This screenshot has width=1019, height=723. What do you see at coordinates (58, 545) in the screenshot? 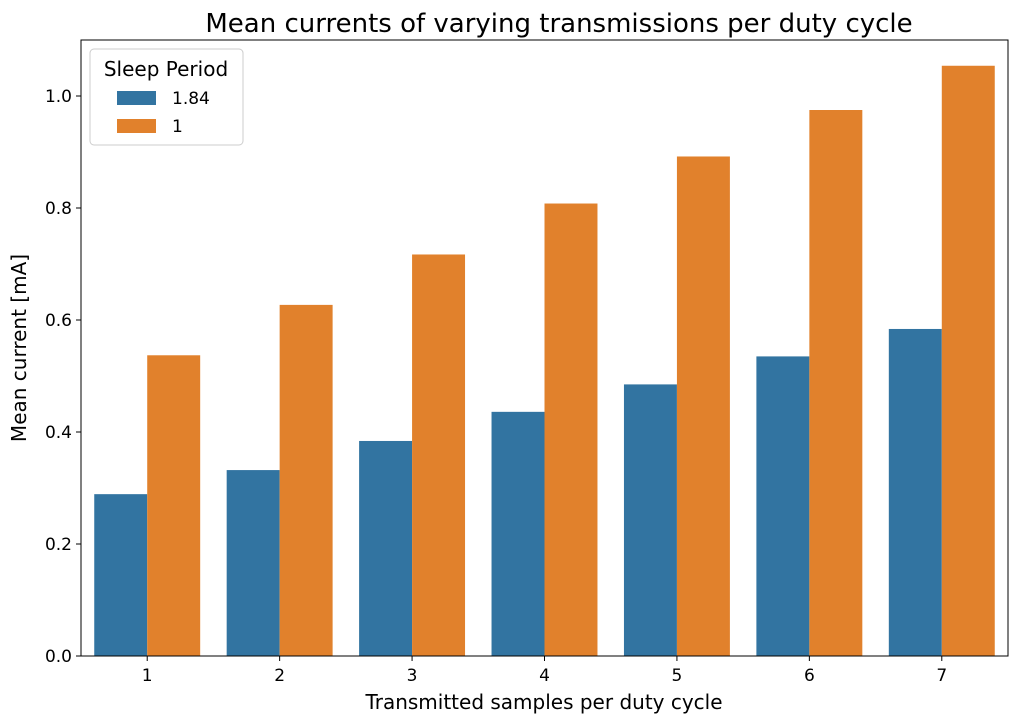
I see `y-tick-label: 0.2` at bounding box center [58, 545].